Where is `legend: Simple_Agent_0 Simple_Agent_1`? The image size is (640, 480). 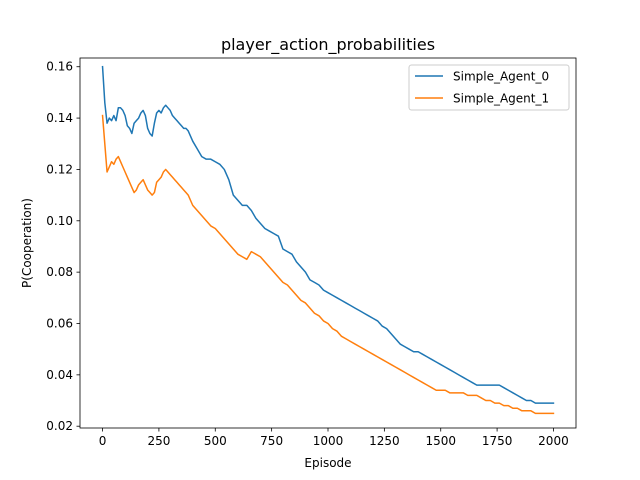
legend: Simple_Agent_0 Simple_Agent_1 is located at coordinates (489, 87).